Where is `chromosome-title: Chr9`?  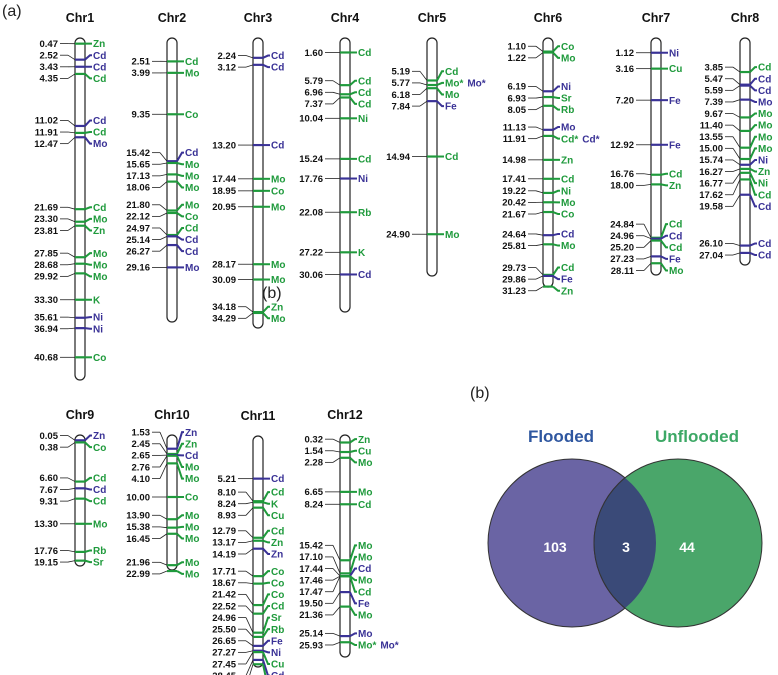 chromosome-title: Chr9 is located at coordinates (80, 415).